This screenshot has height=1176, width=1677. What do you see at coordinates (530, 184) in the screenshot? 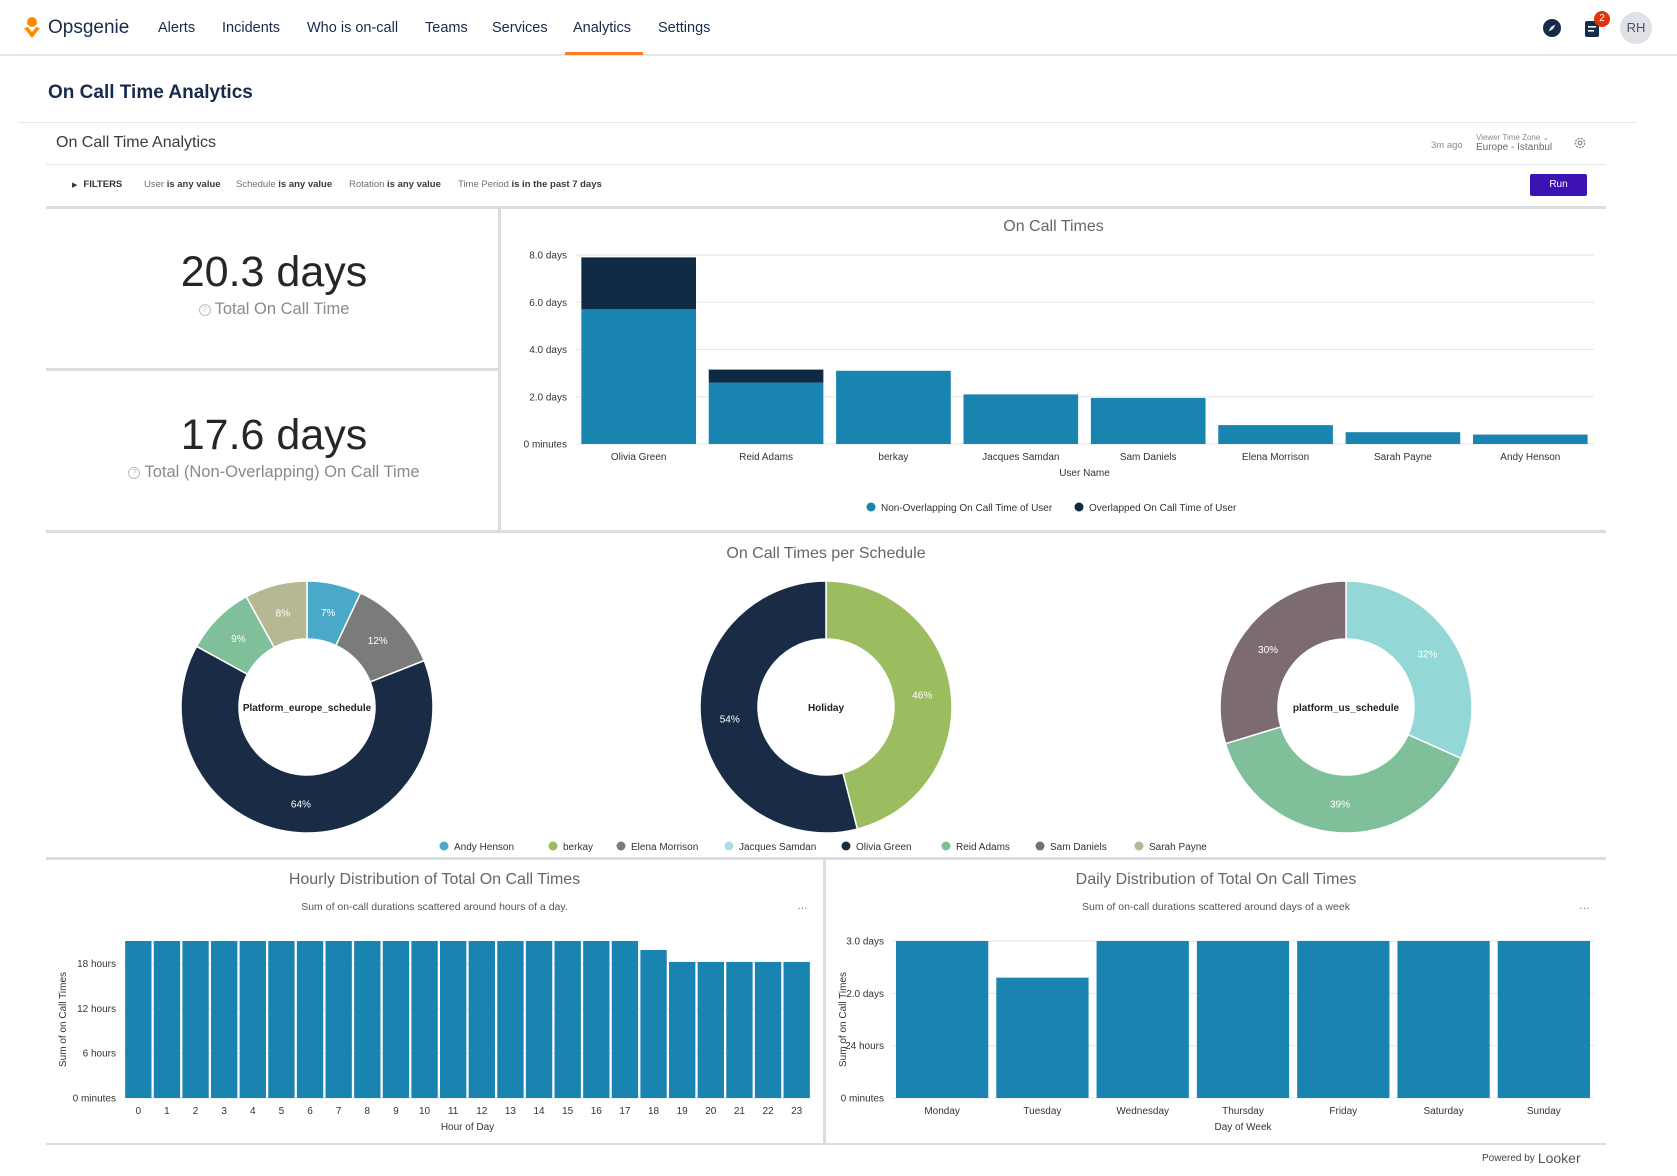
I see `filter-time-period: Time Period is in the past 7 days` at bounding box center [530, 184].